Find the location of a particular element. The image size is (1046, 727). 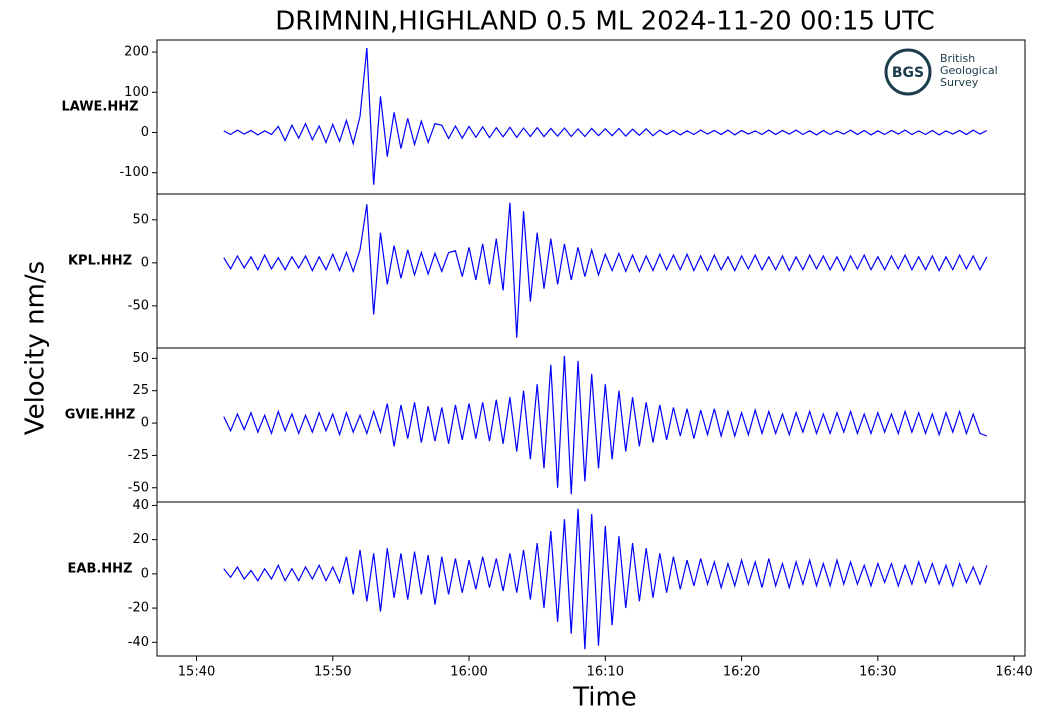

y-tick-label: -25 is located at coordinates (138, 455).